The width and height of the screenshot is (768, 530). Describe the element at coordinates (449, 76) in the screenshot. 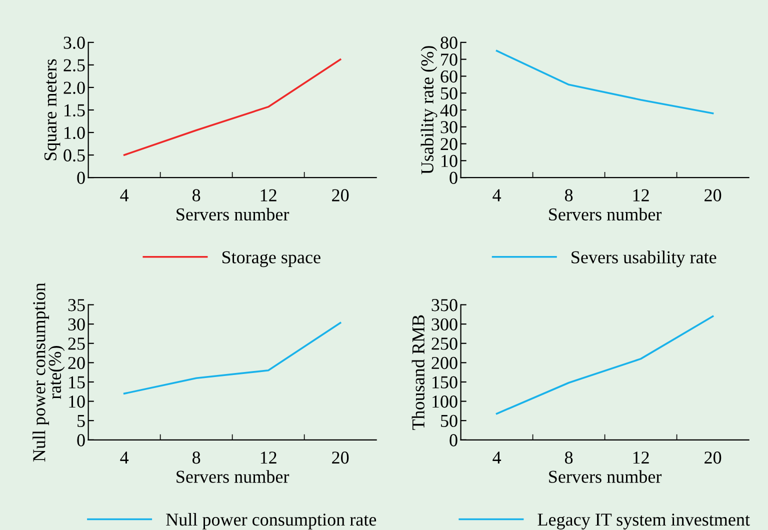

I see `y-tick-label: 60` at that location.